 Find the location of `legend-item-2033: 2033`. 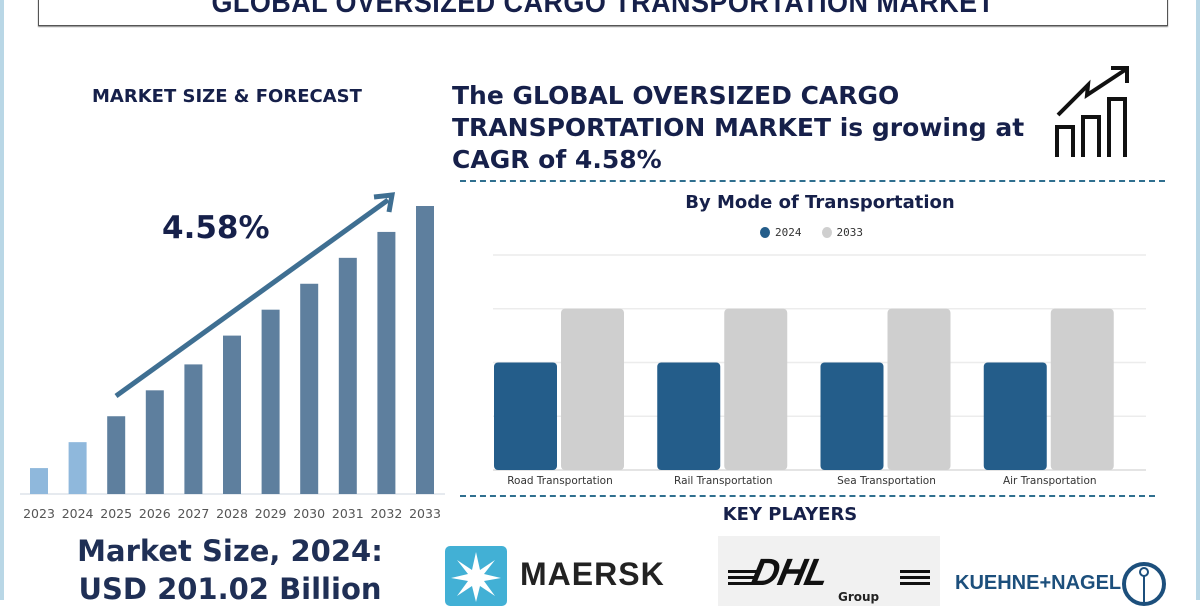

legend-item-2033: 2033 is located at coordinates (842, 232).